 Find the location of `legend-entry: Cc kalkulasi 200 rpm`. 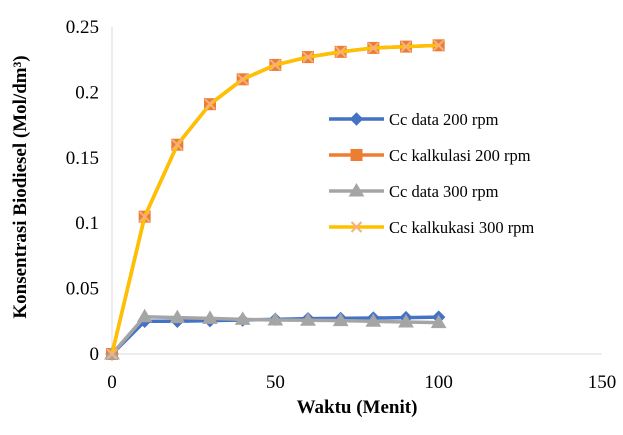

legend-entry: Cc kalkulasi 200 rpm is located at coordinates (430, 155).